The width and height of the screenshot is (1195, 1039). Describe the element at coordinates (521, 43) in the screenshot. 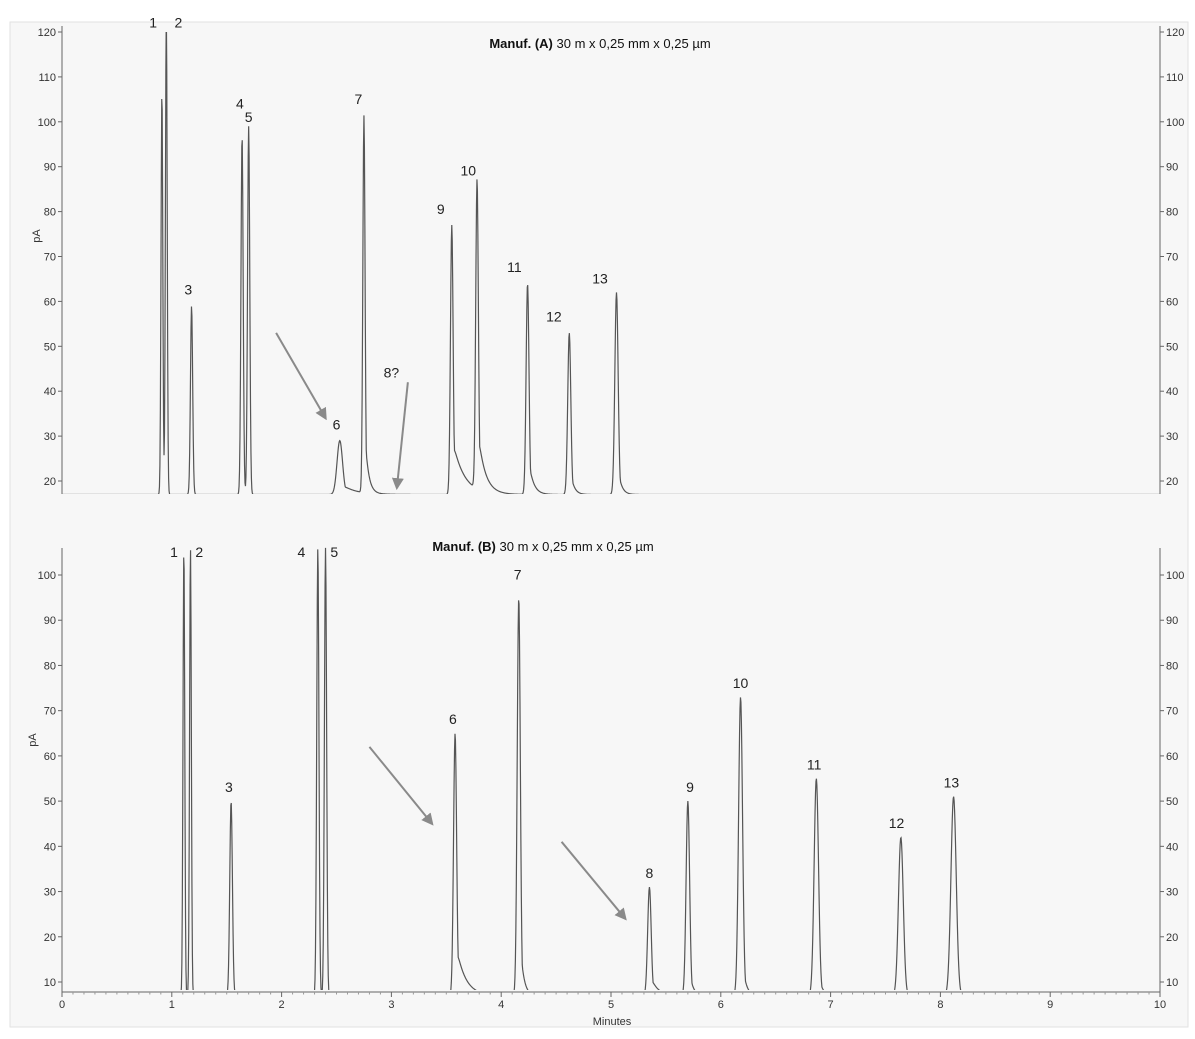

I see `panel-a-title-bold: Manuf. (A)` at that location.